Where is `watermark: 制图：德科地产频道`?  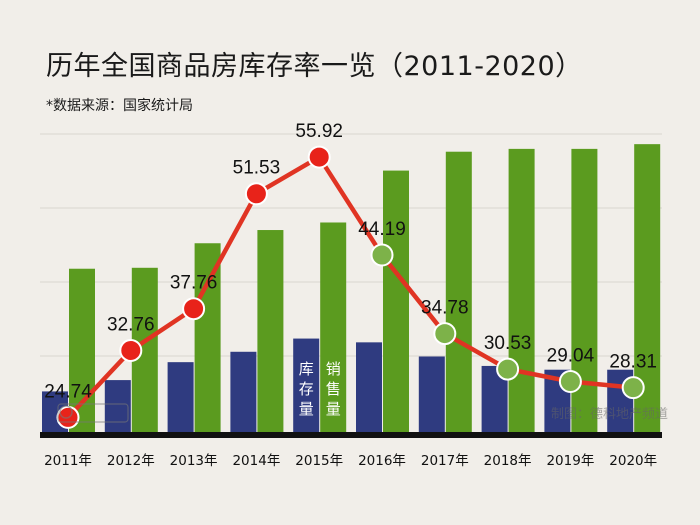
watermark: 制图：德科地产频道 is located at coordinates (362, 413).